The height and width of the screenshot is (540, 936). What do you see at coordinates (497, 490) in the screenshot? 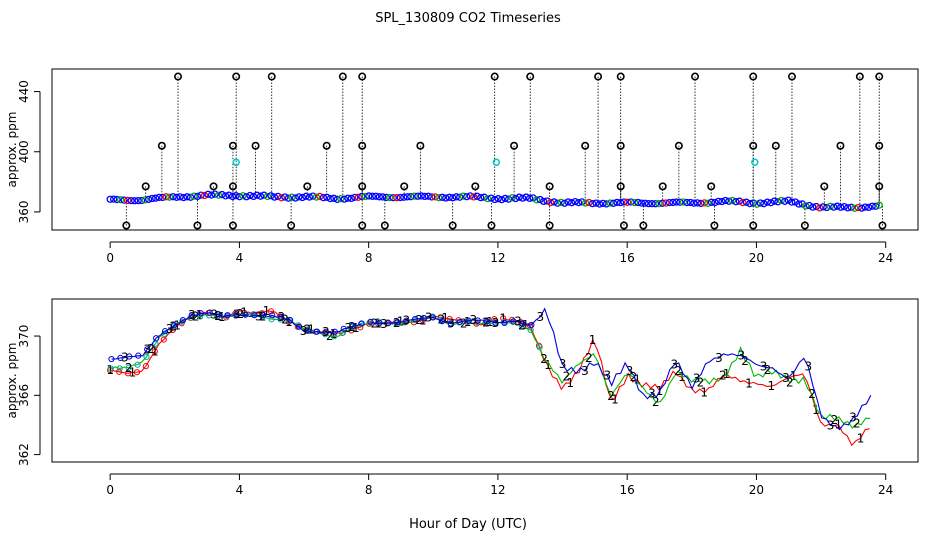
I see `x-tick-label: 12` at bounding box center [497, 490].